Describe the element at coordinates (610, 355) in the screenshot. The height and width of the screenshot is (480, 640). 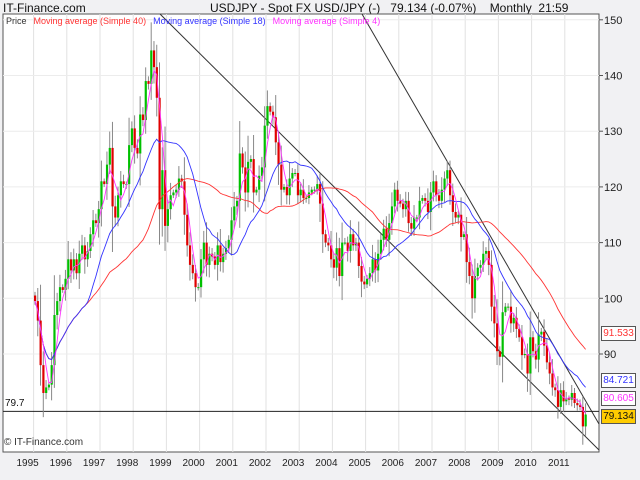
I see `y-tick-label: 90` at that location.